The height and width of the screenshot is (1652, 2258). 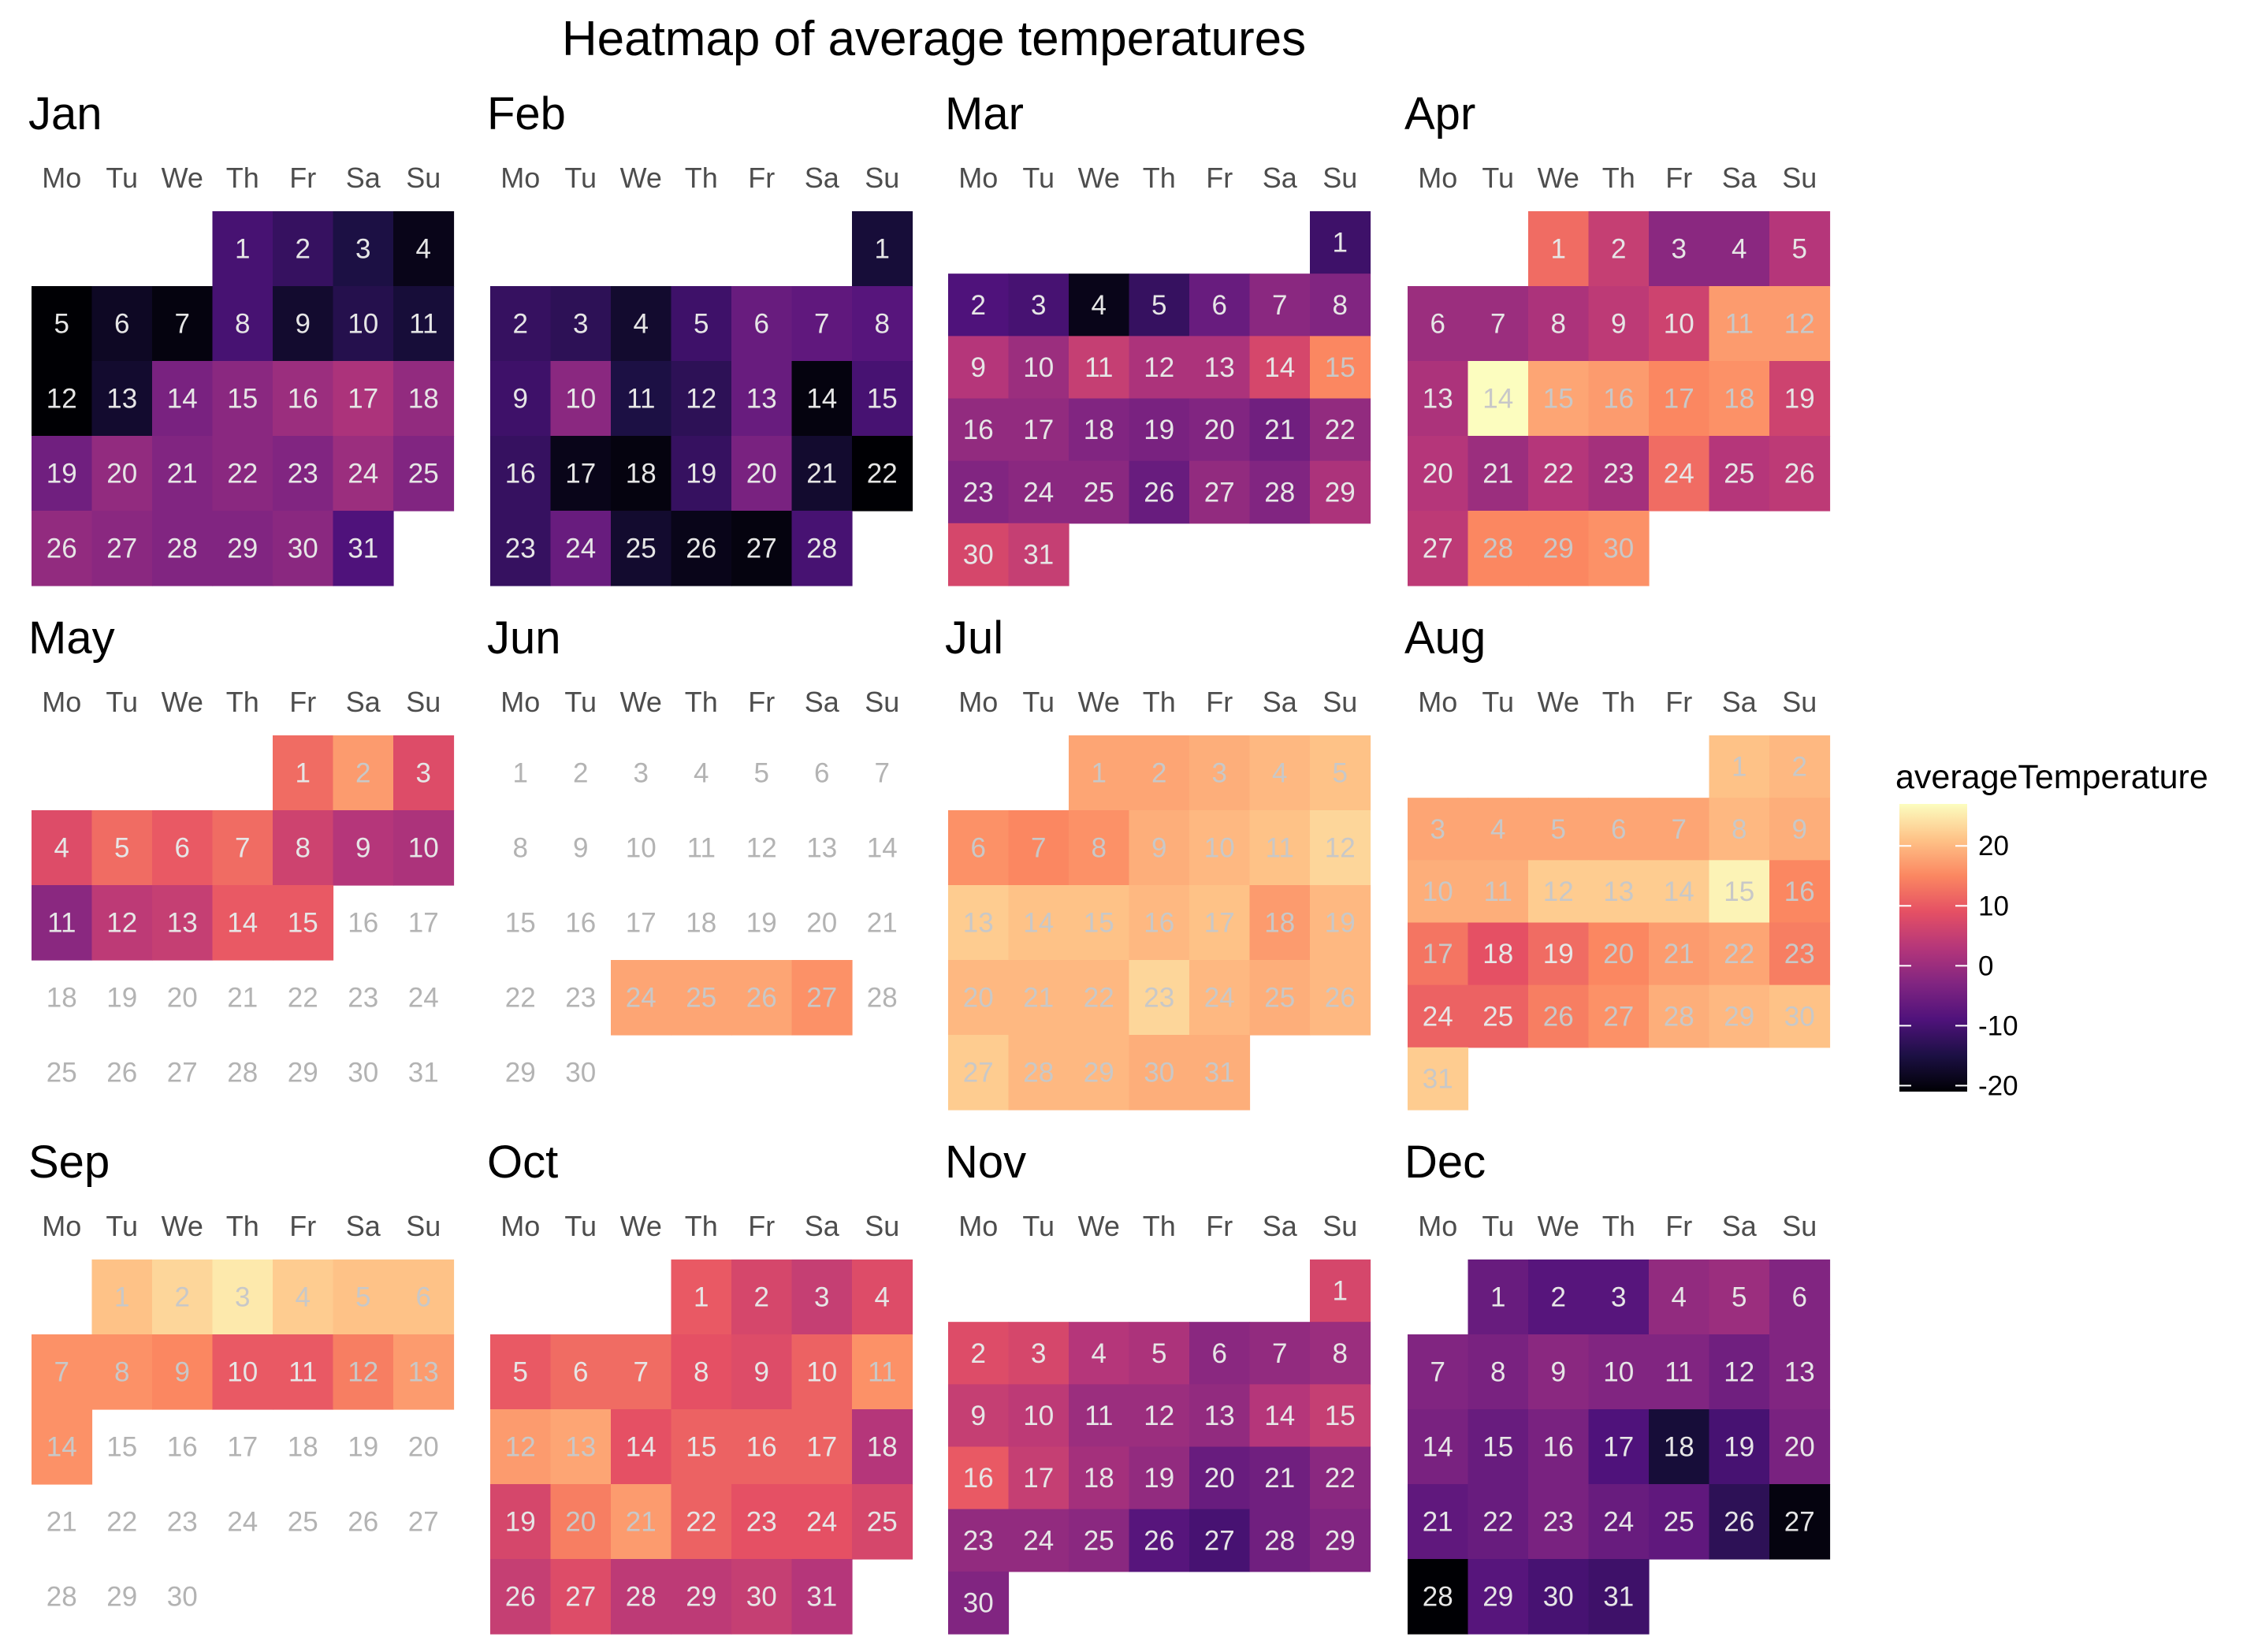 What do you see at coordinates (761, 399) in the screenshot?
I see `day-number: 13` at bounding box center [761, 399].